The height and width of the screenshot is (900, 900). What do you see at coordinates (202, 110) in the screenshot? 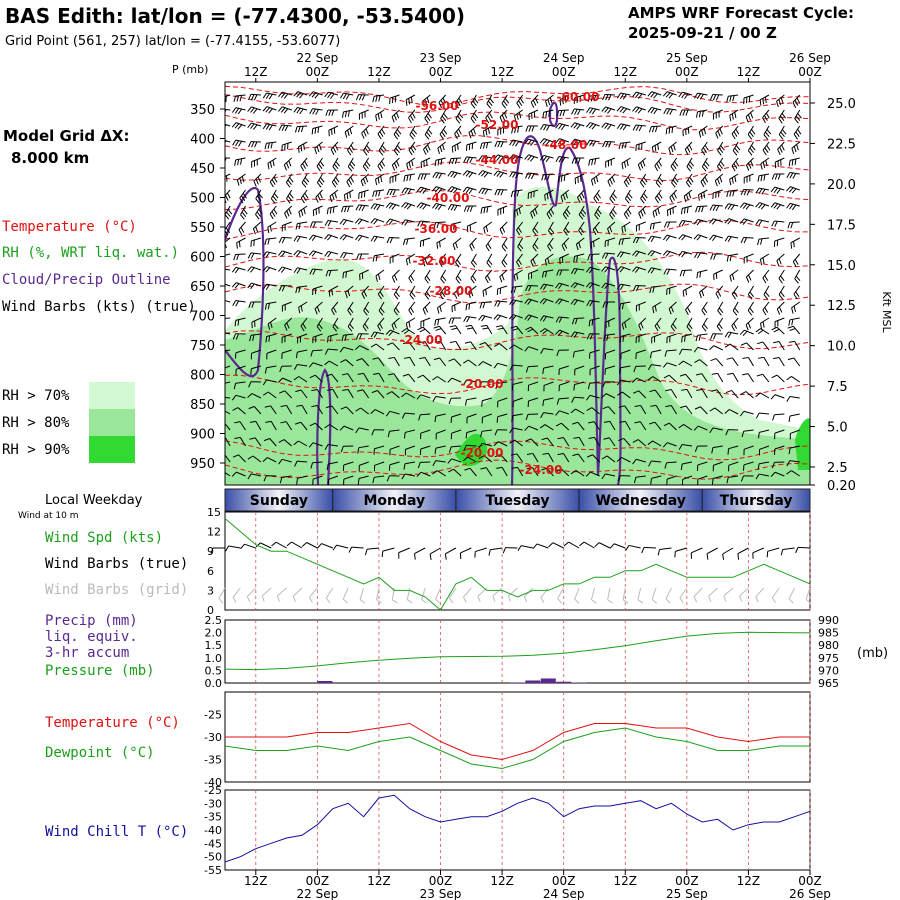
I see `pressure-tick-label: 350` at bounding box center [202, 110].